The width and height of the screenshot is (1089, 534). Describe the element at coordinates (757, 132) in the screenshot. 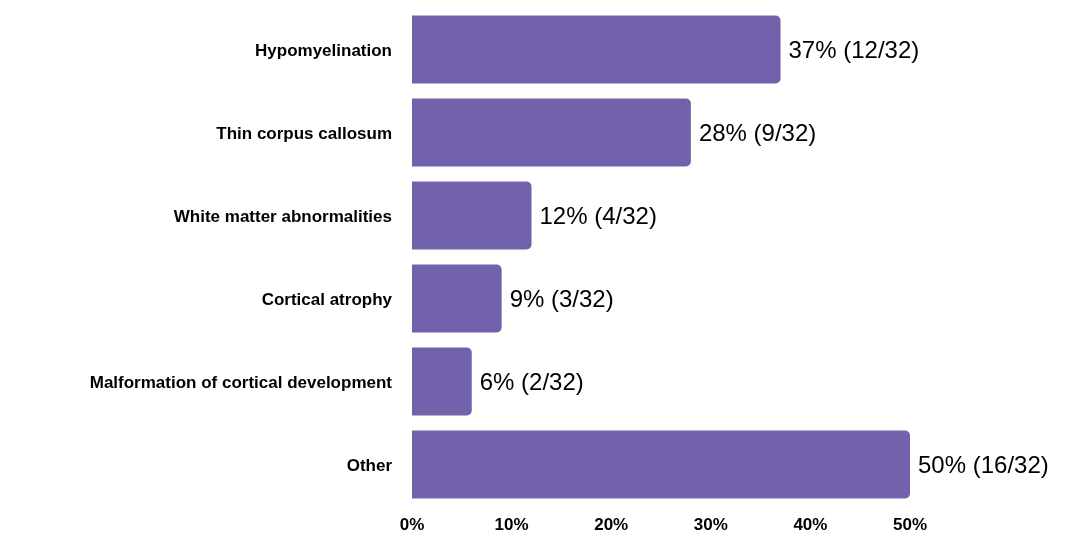

I see `data-label: 28% (9/32)` at that location.